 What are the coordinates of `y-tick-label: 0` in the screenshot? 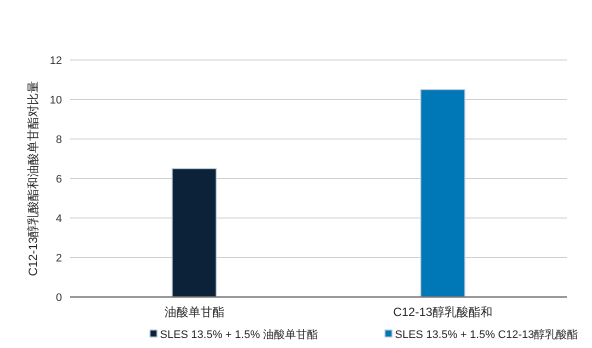 It's located at (59, 298).